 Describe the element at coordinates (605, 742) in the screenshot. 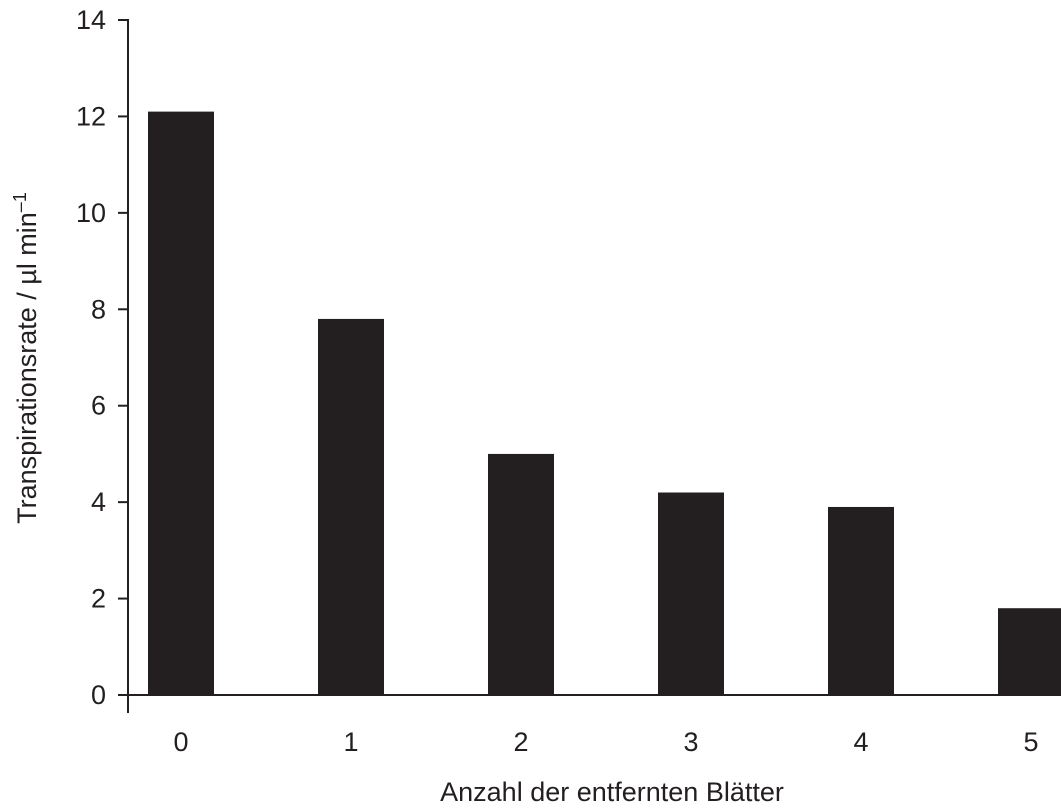

I see `x-axis-ticks: 0 1 2 3 4 5` at that location.